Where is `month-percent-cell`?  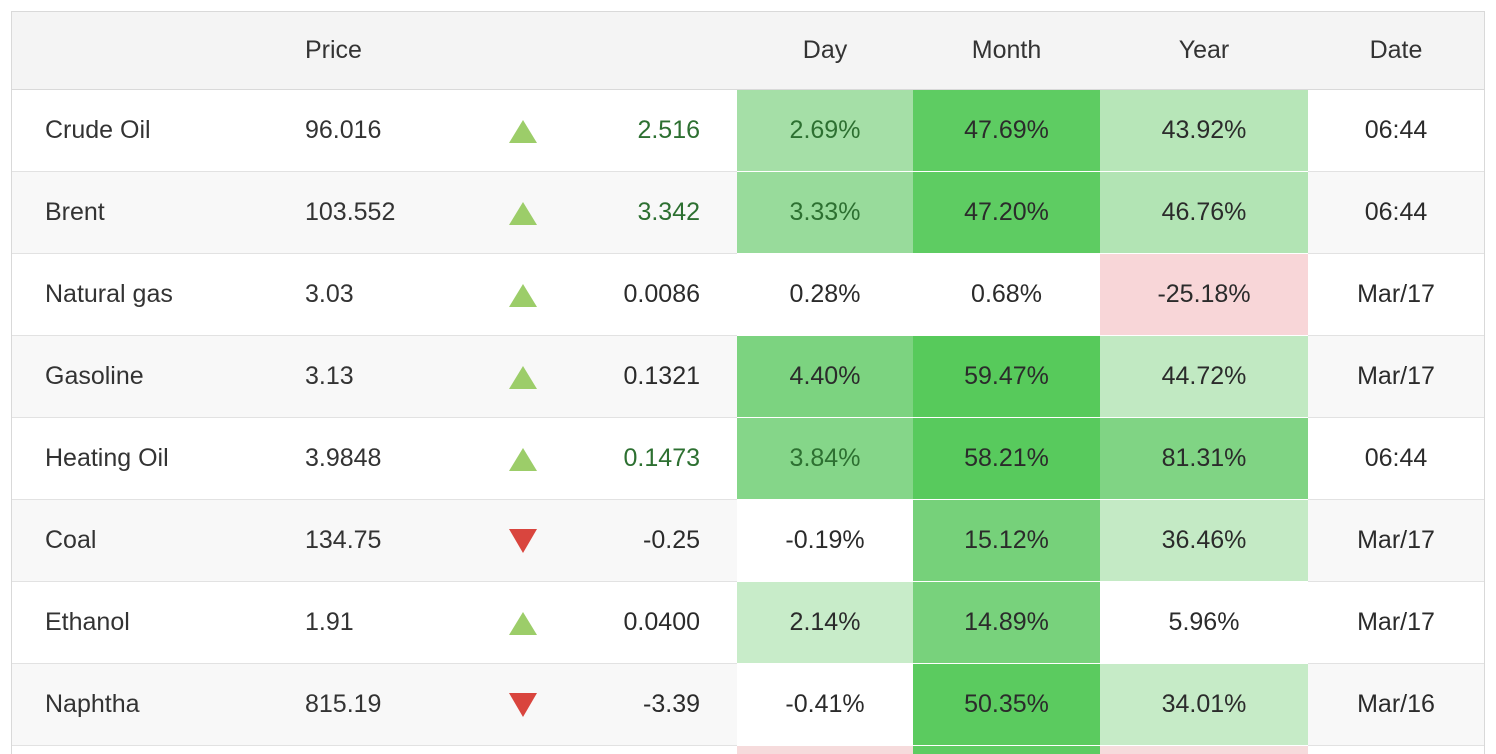 month-percent-cell is located at coordinates (1006, 750).